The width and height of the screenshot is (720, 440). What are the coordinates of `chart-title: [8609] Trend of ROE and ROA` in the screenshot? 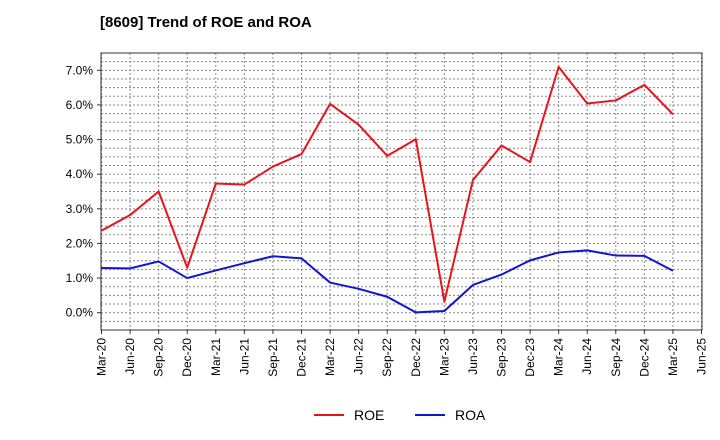 It's located at (206, 22).